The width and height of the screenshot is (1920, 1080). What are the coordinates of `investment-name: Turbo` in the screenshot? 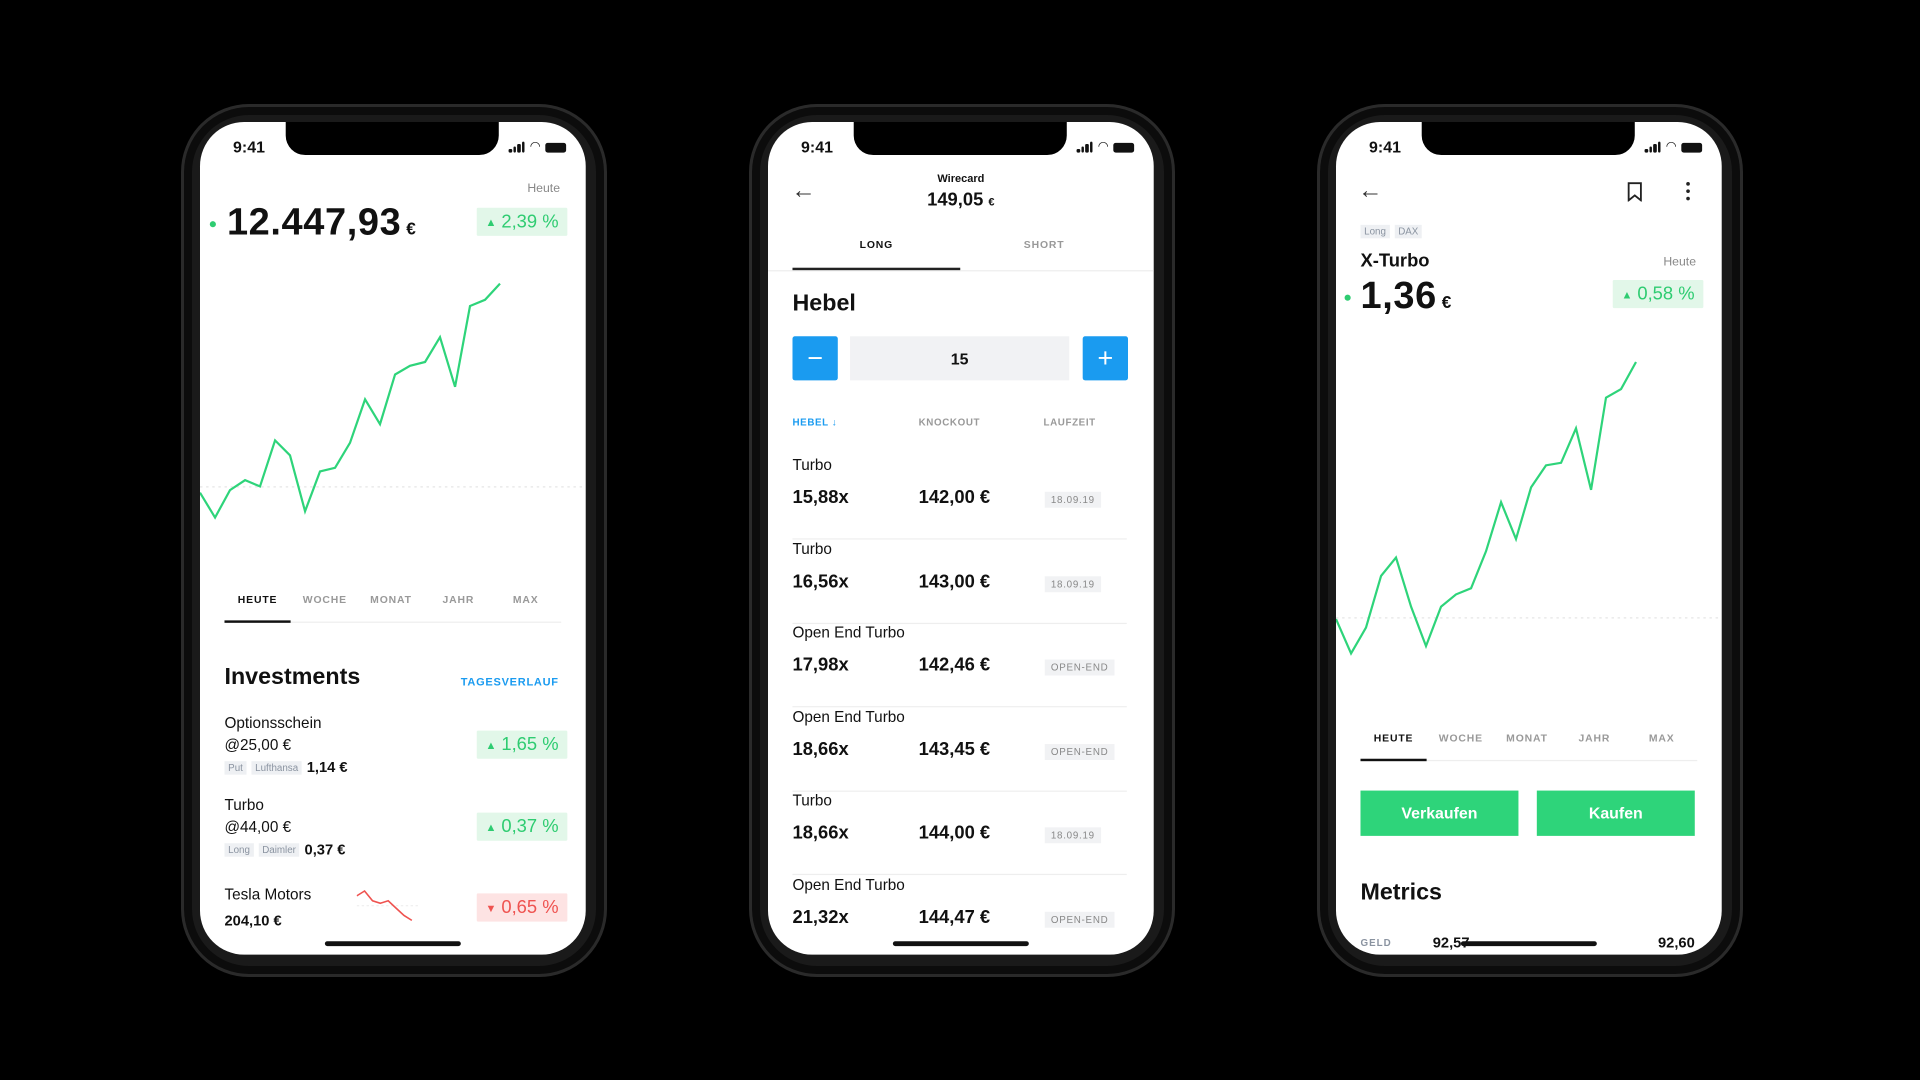 It's located at (244, 805).